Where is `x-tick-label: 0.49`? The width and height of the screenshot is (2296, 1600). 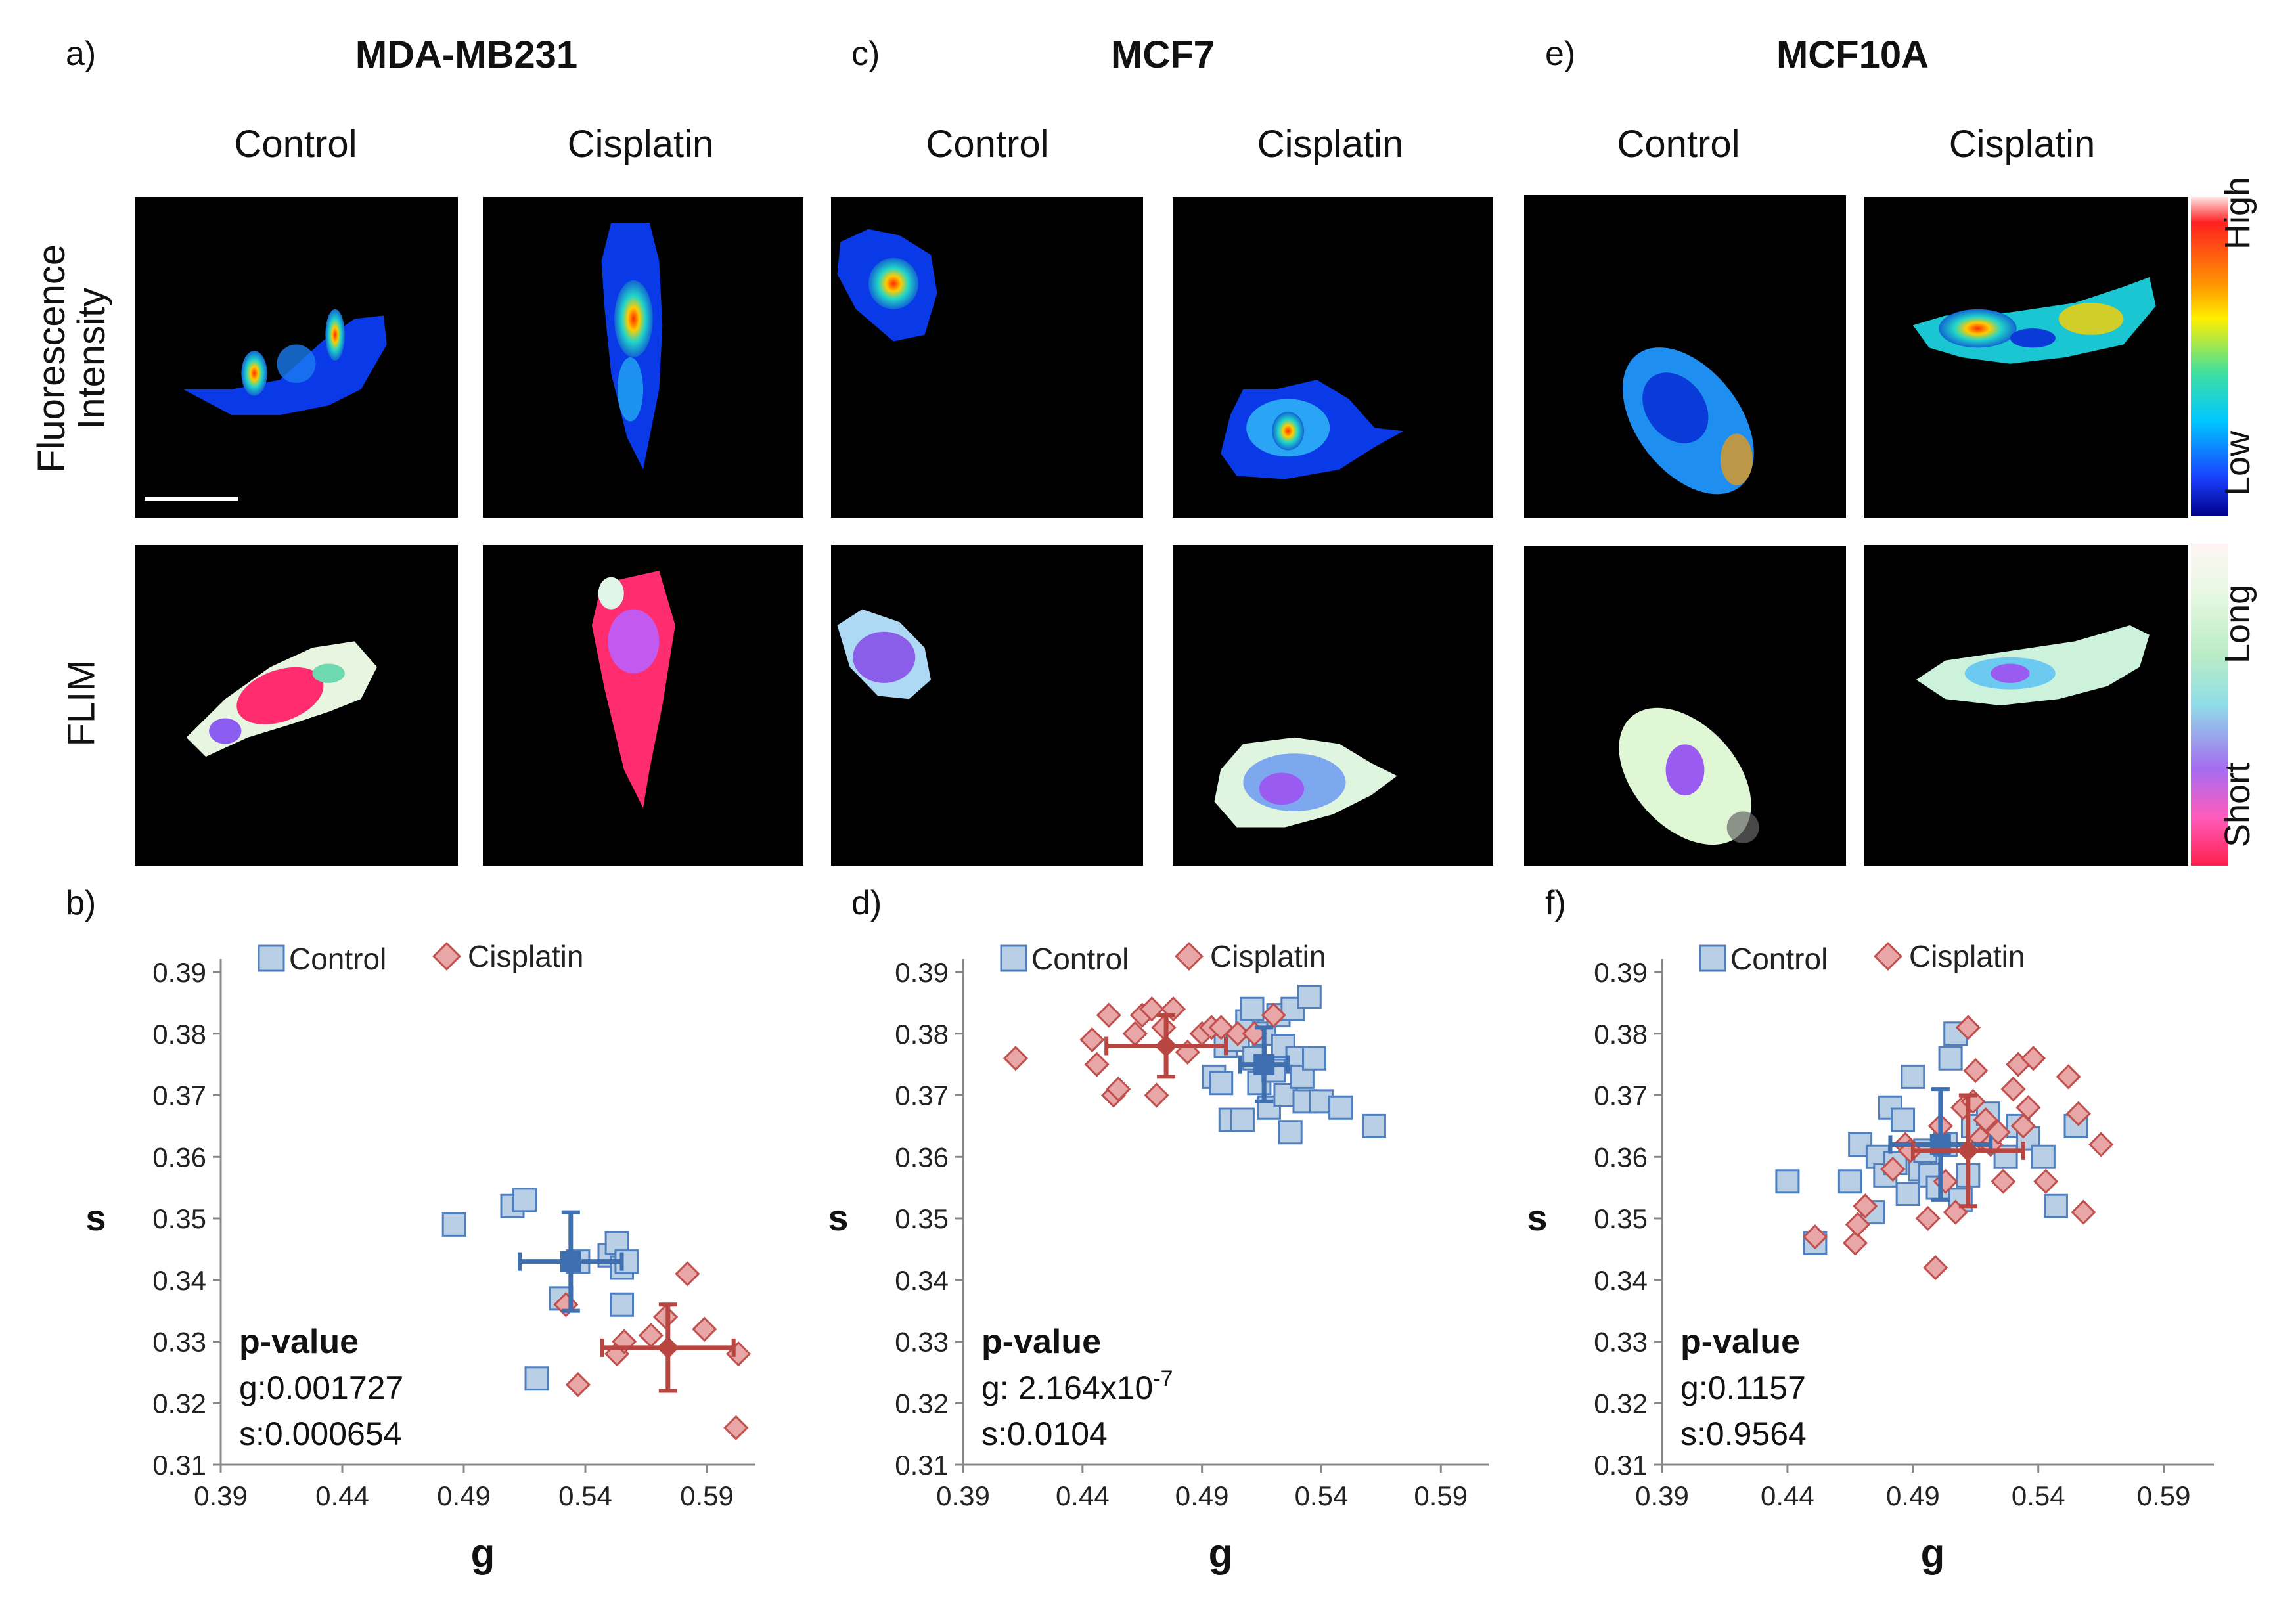
x-tick-label: 0.49 is located at coordinates (1913, 1495).